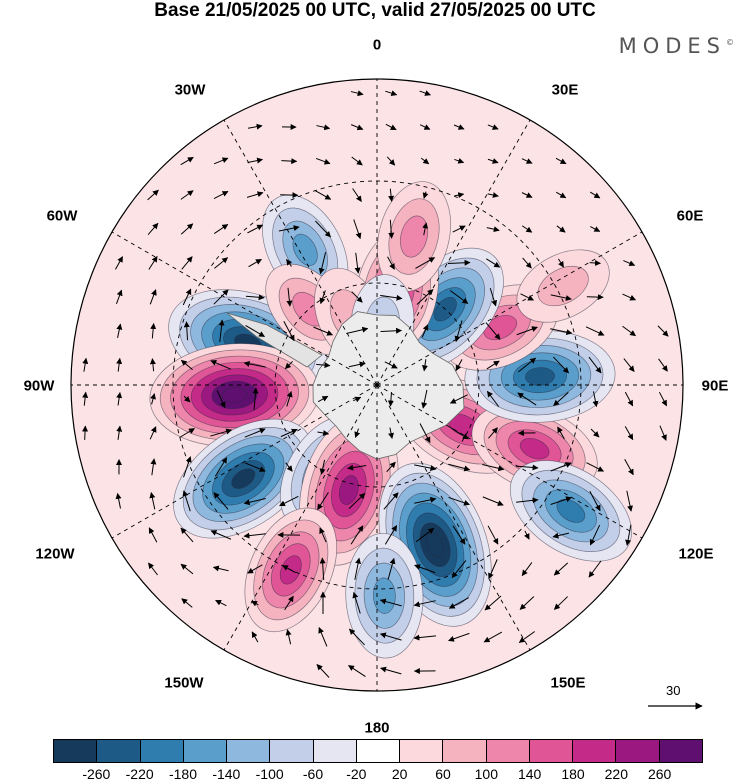 This screenshot has width=750, height=784. What do you see at coordinates (39, 386) in the screenshot?
I see `lon-label-90w: 90W` at bounding box center [39, 386].